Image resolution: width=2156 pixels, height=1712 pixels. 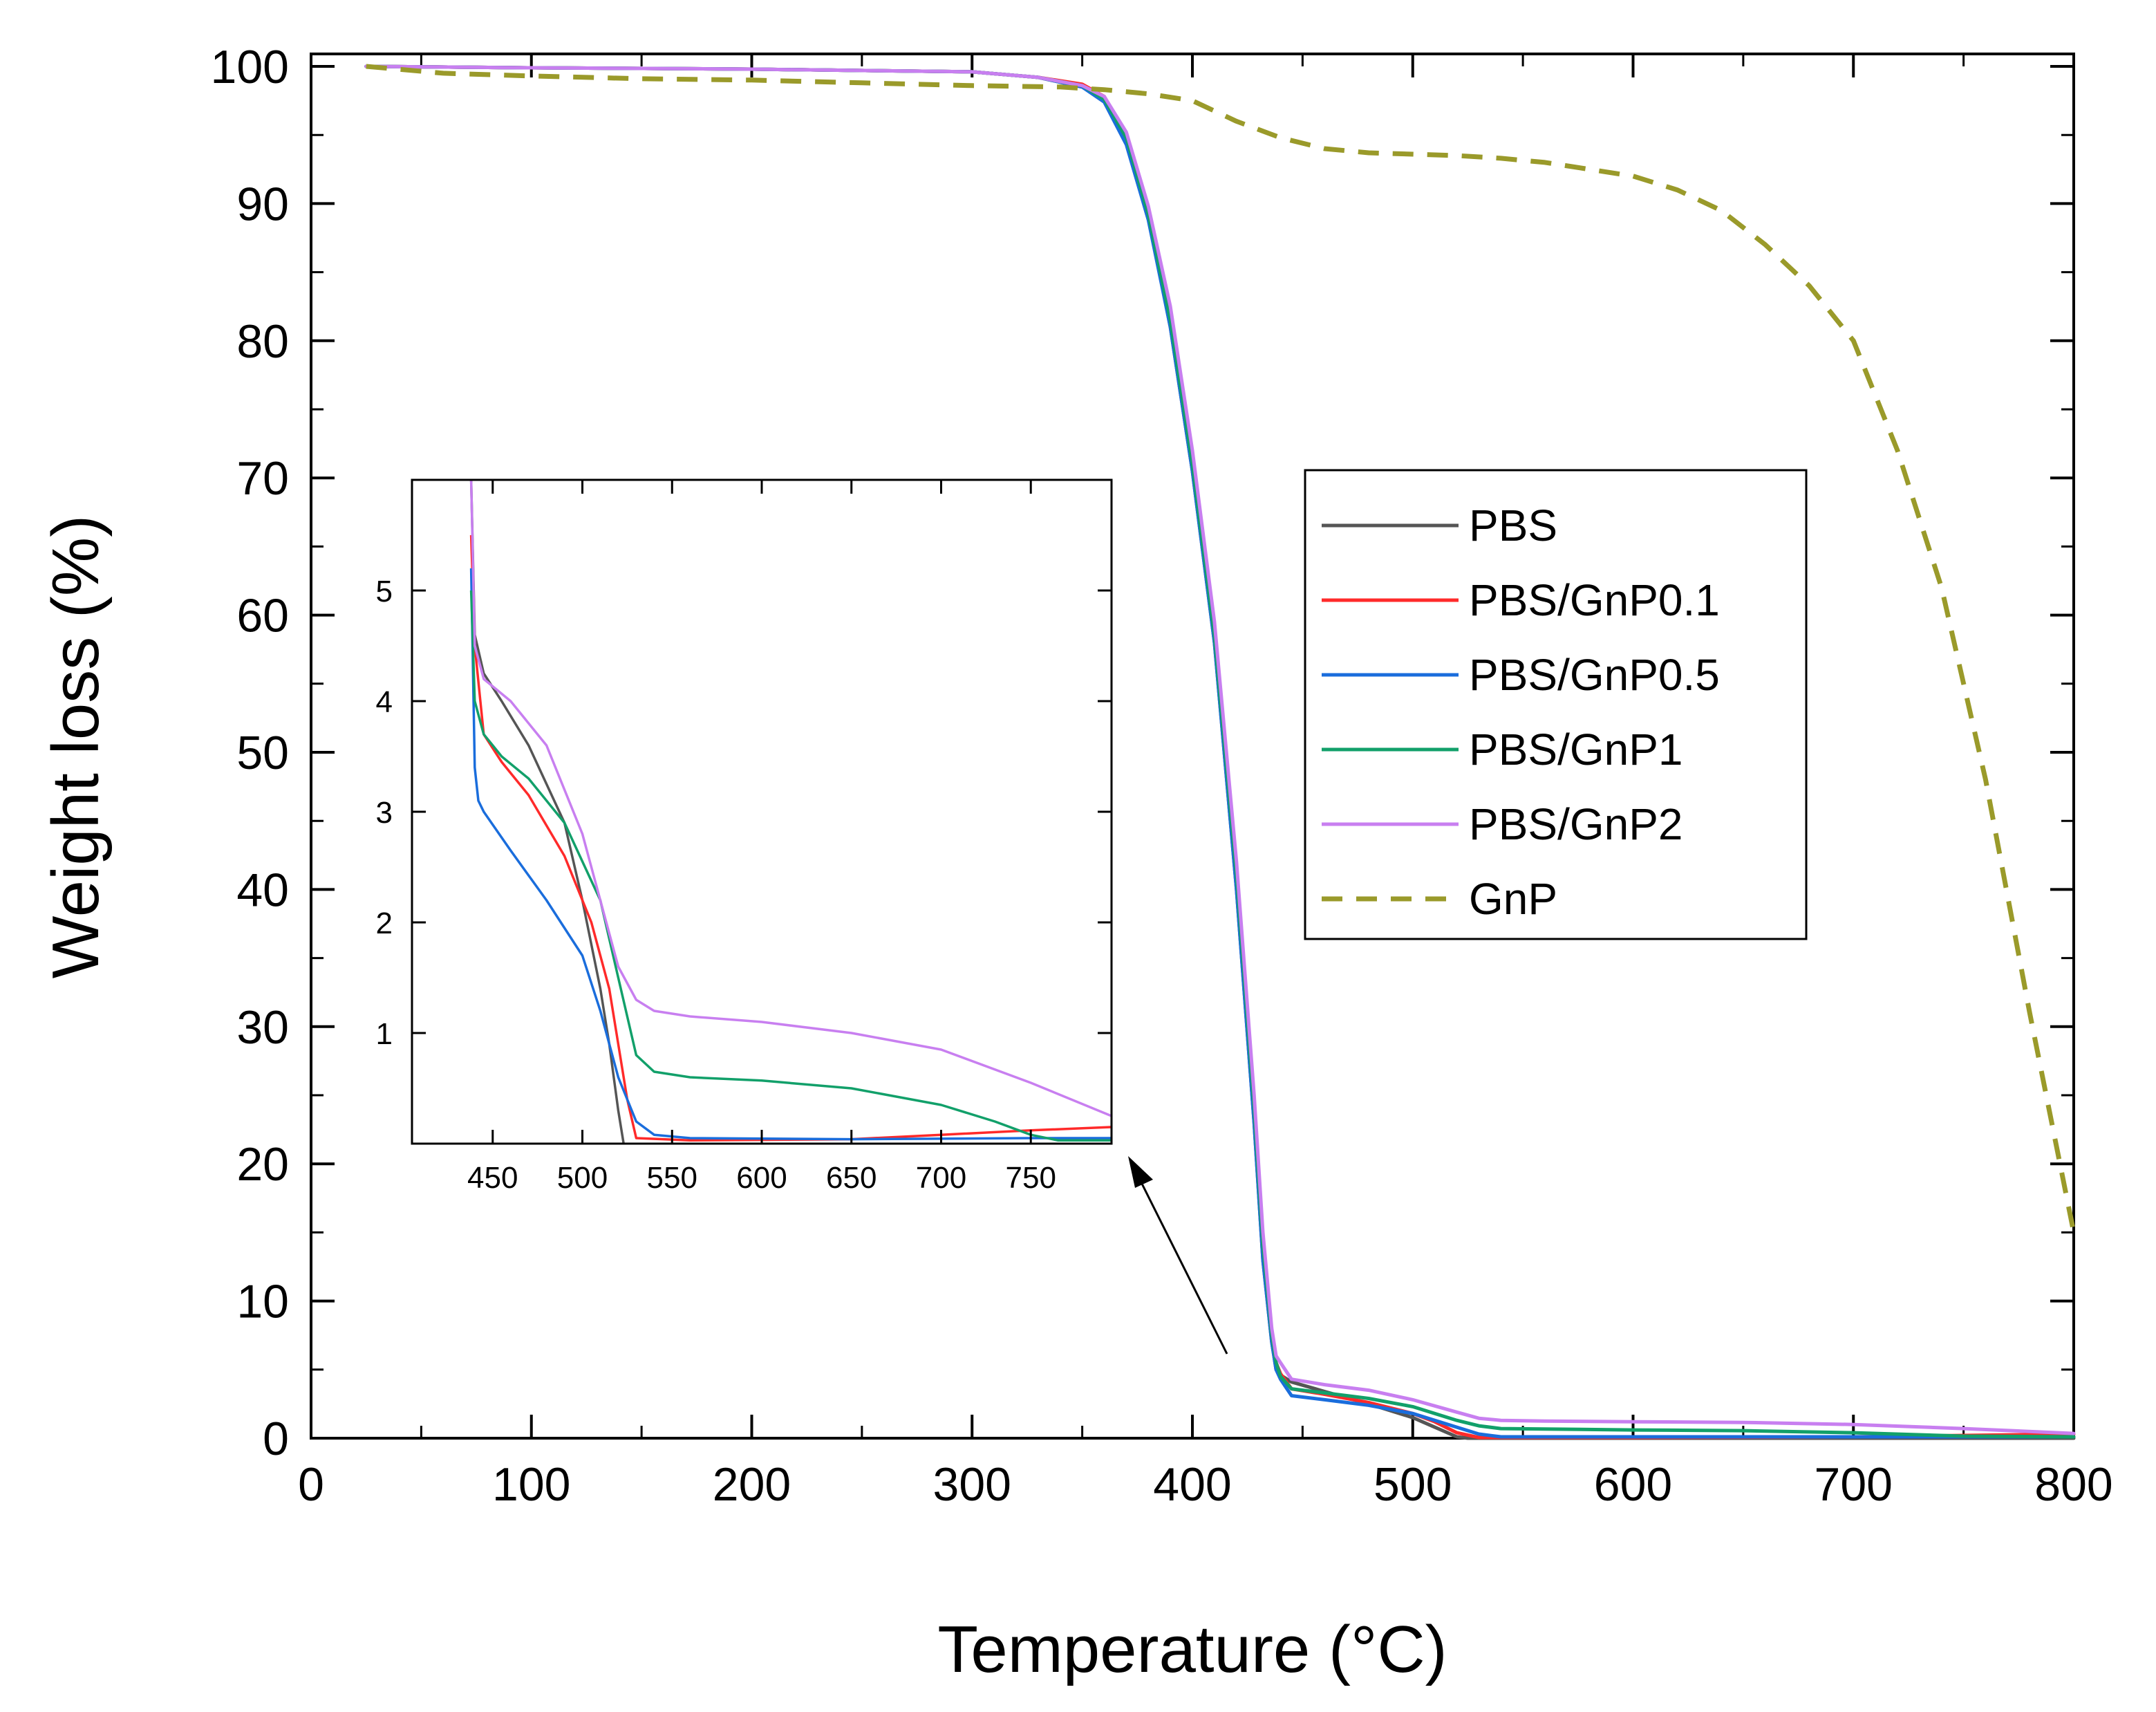 What do you see at coordinates (493, 1178) in the screenshot?
I see `inset-x-tick-label: 450` at bounding box center [493, 1178].